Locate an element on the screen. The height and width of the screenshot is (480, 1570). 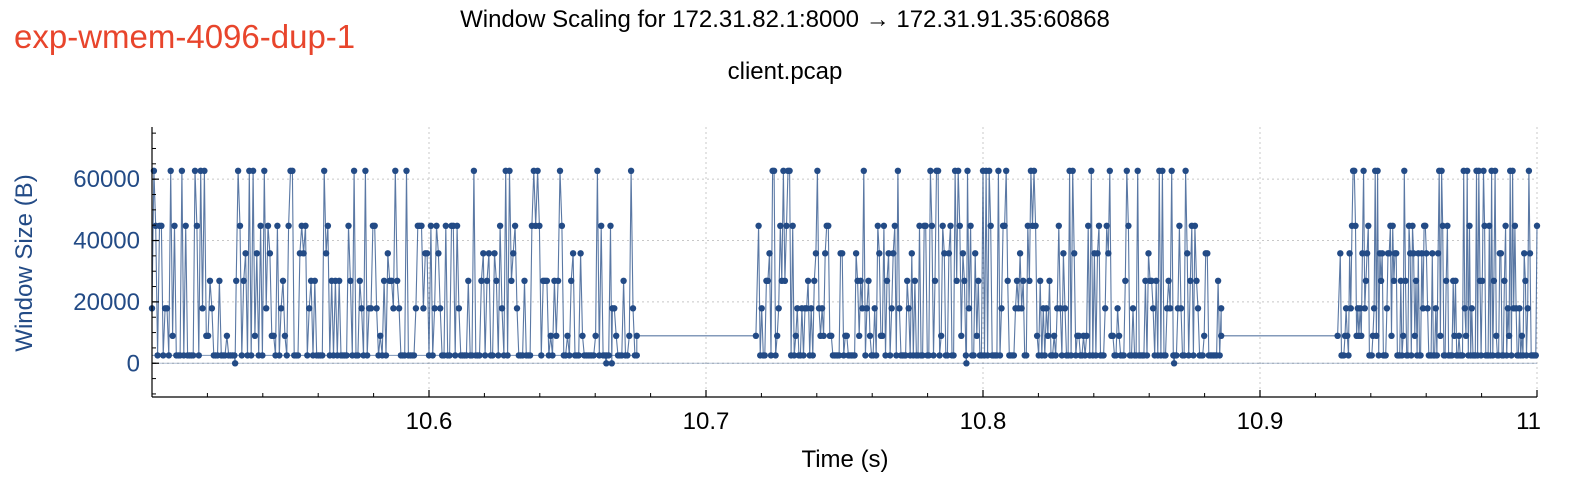
x-tick-label: 10.7 is located at coordinates (706, 421).